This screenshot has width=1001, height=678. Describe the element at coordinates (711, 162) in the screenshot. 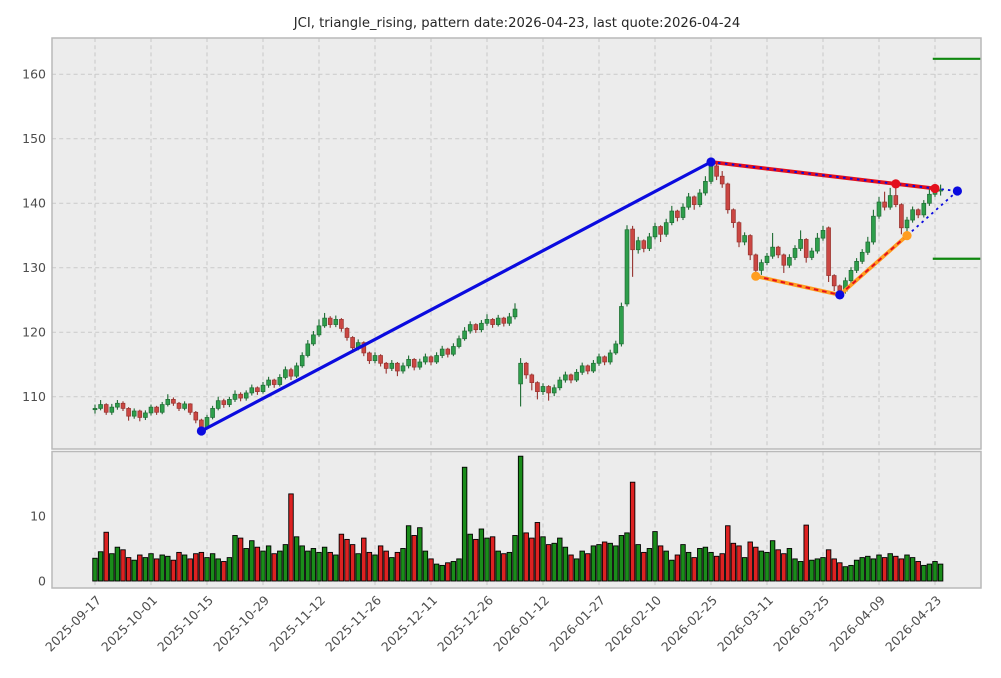

I see `pattern-peak-dot` at that location.